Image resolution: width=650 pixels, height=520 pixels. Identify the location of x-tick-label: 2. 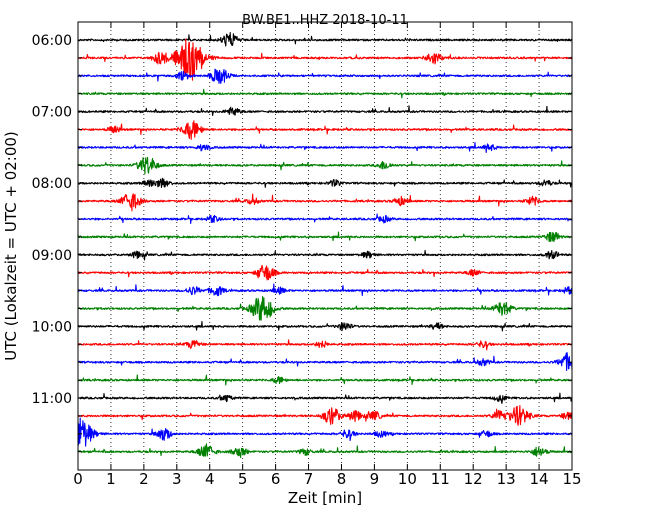
(144, 479).